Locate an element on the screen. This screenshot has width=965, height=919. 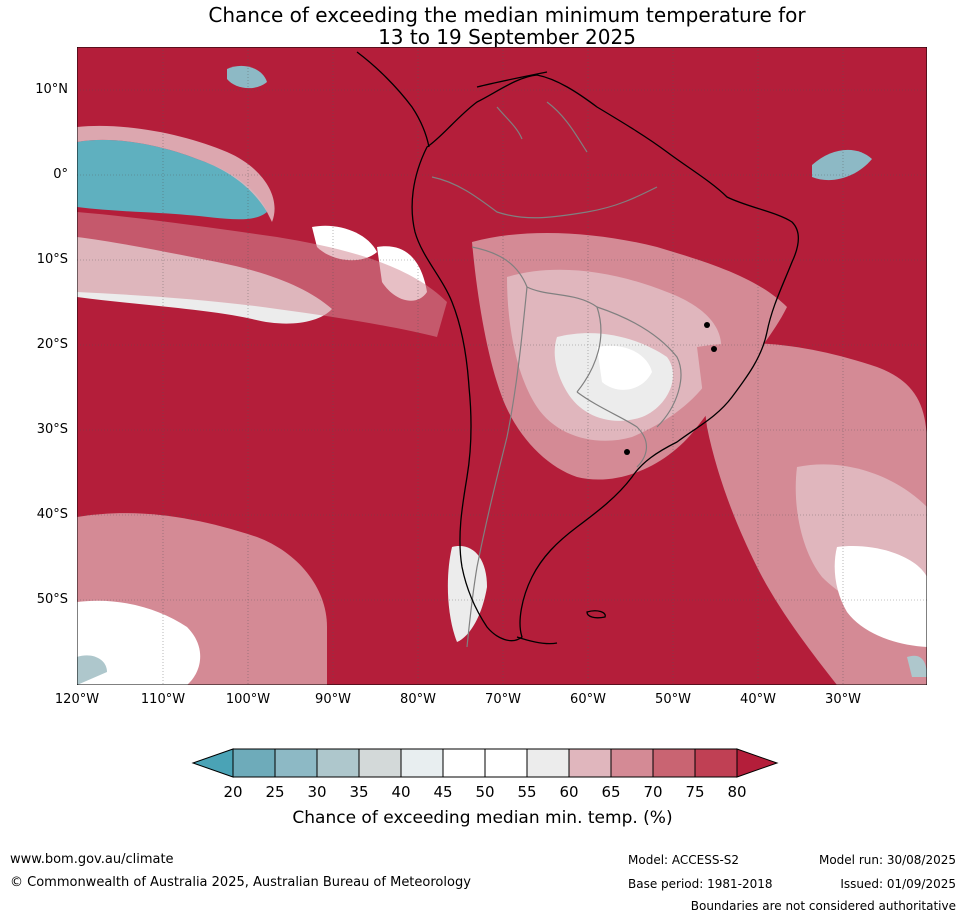
colorbar-tick: 60 is located at coordinates (569, 792).